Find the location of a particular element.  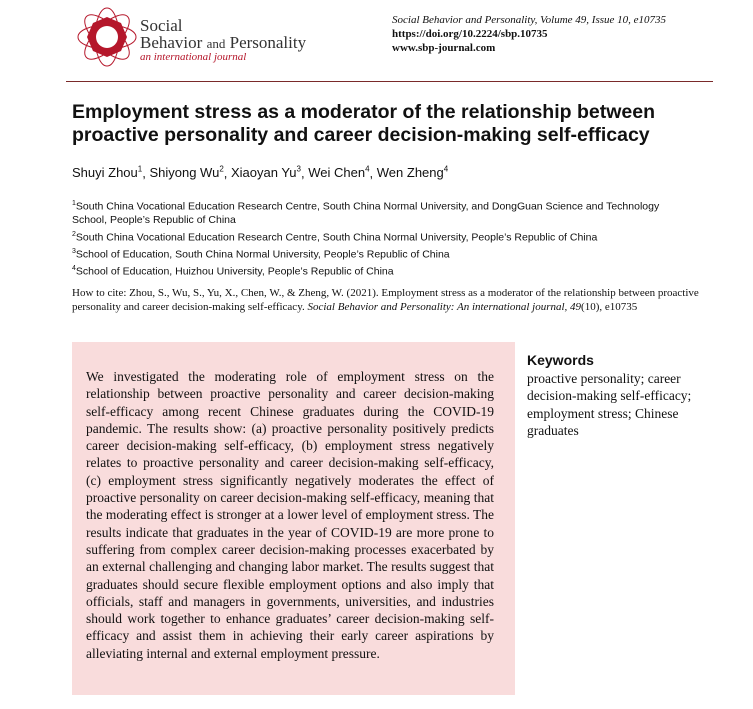

brand-word: Personality is located at coordinates (268, 42).